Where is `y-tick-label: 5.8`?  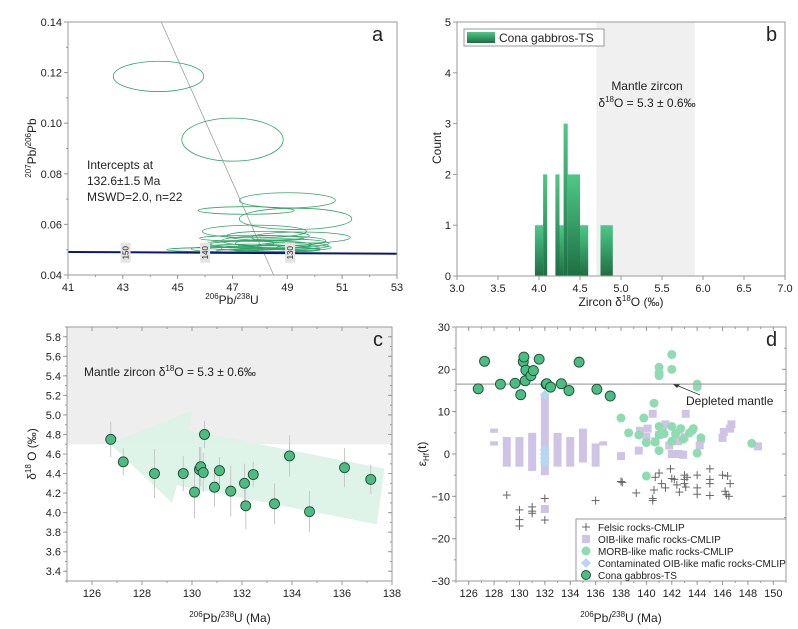
y-tick-label: 5.8 is located at coordinates (53, 338).